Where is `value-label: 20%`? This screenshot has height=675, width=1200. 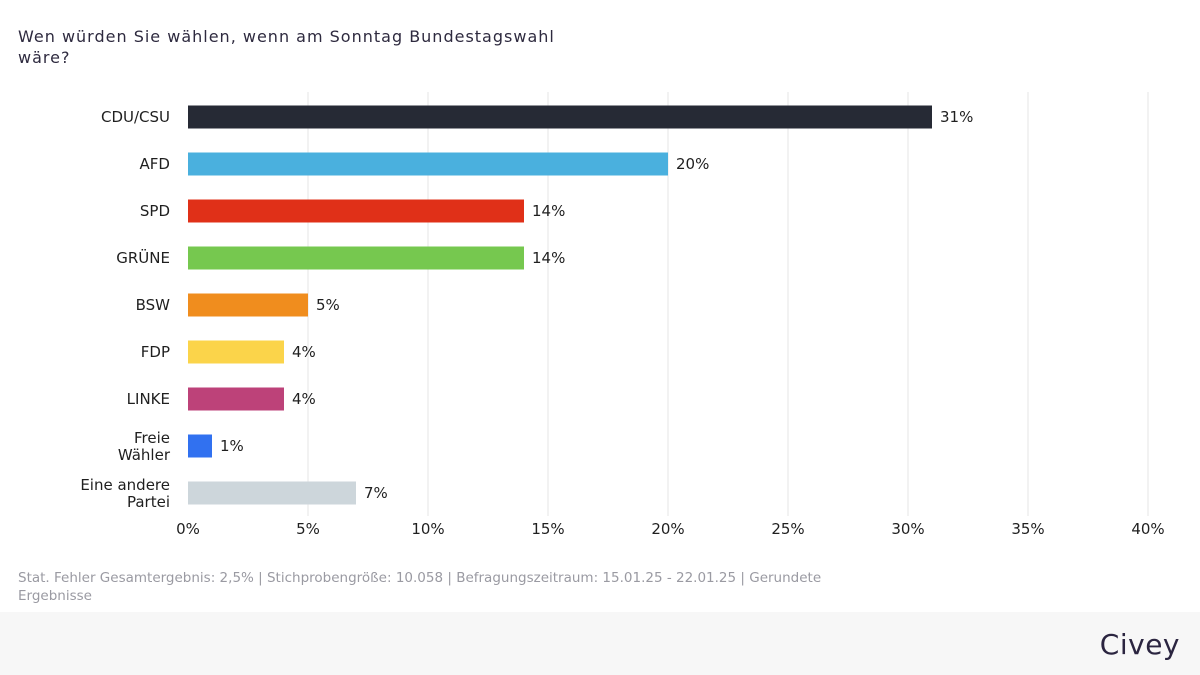 value-label: 20% is located at coordinates (692, 164).